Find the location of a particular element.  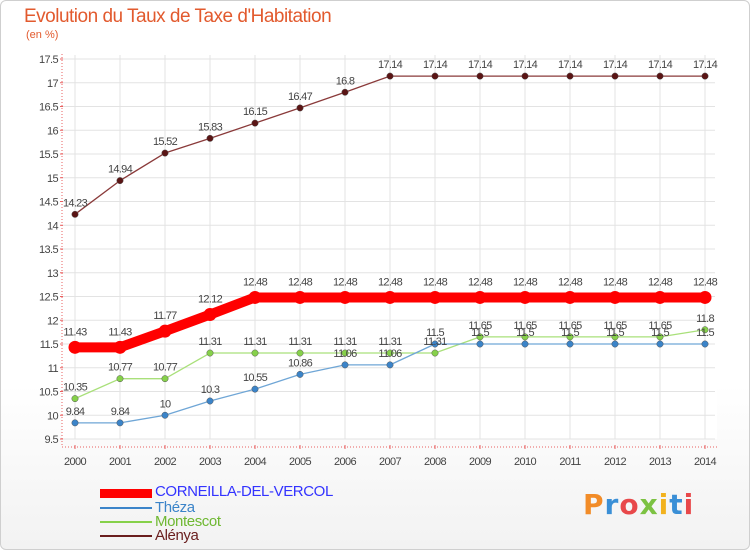

data-label: 14.23 is located at coordinates (75, 203).